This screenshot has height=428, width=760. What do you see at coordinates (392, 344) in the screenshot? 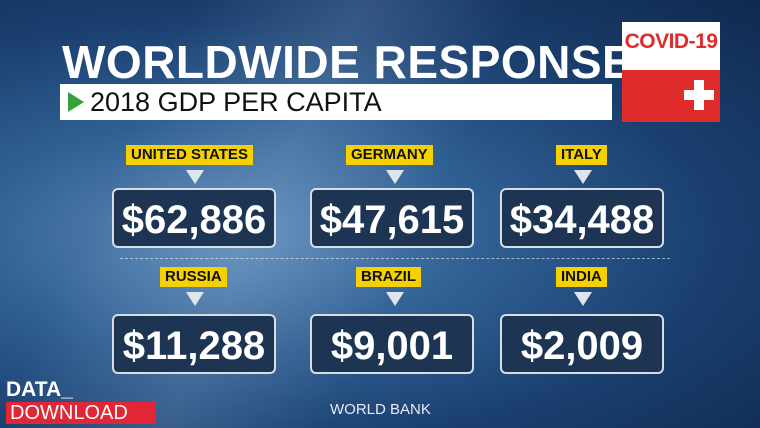
I see `value-brazil: $9,001` at bounding box center [392, 344].